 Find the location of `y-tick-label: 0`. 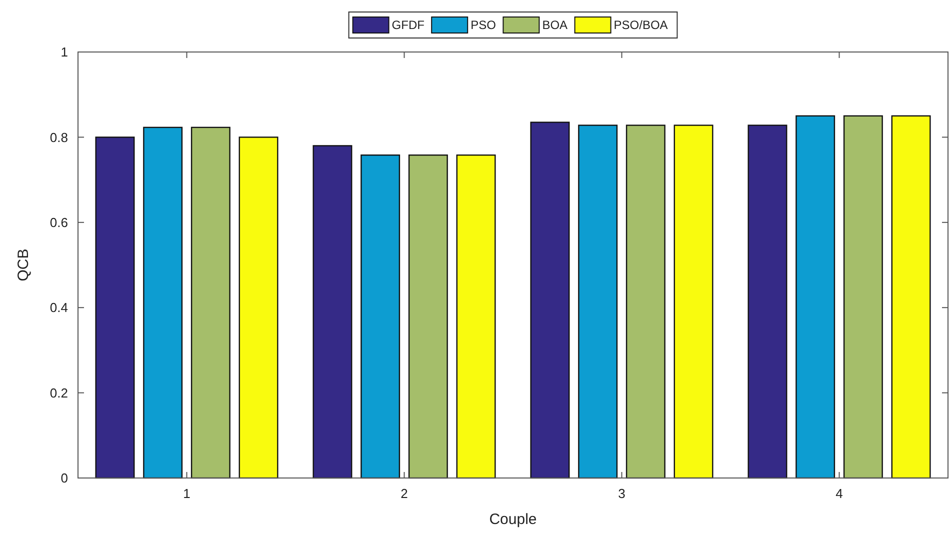

y-tick-label: 0 is located at coordinates (64, 478).